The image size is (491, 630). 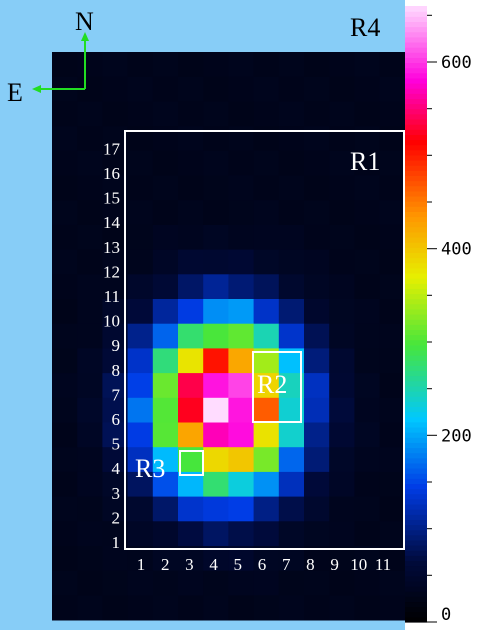 I want to click on east-arrowhead-icon, so click(x=36, y=89).